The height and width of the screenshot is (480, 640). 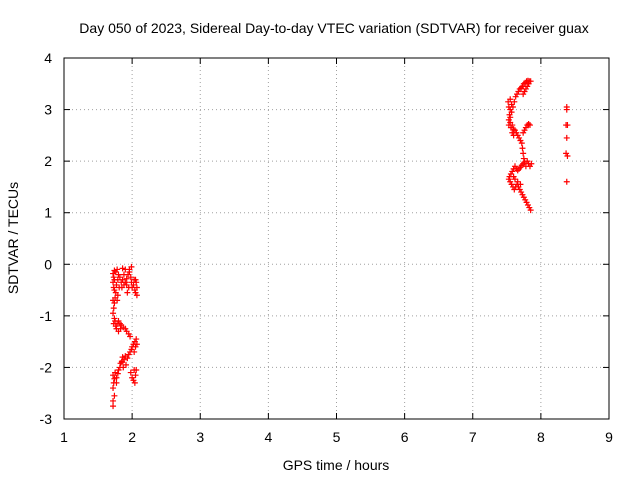 What do you see at coordinates (48, 213) in the screenshot?
I see `y-tick-label: 1` at bounding box center [48, 213].